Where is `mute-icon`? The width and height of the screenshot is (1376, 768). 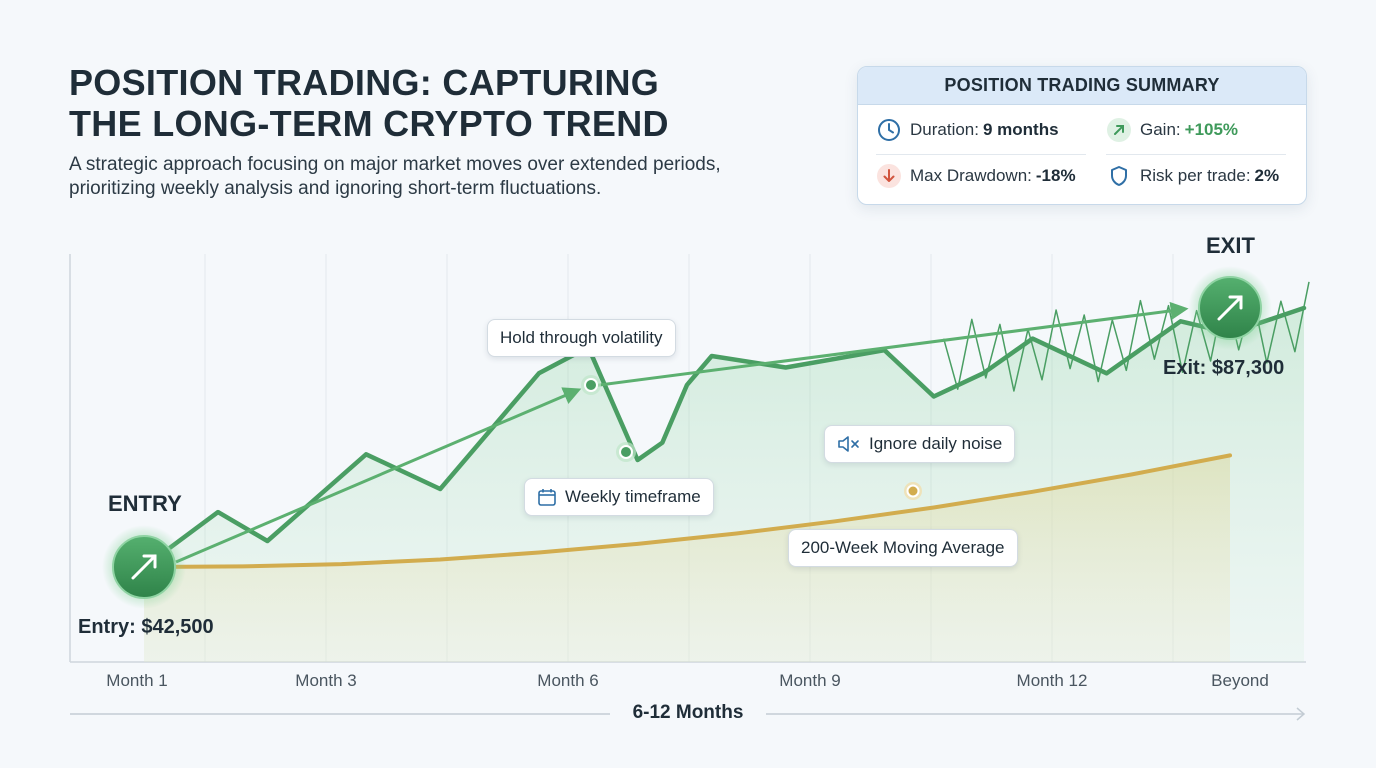 mute-icon is located at coordinates (849, 444).